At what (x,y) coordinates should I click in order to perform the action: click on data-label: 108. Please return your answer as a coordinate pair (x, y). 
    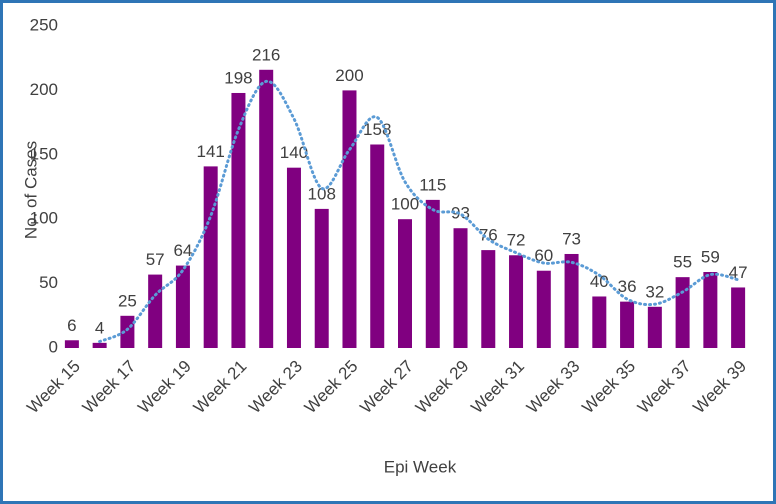
    Looking at the image, I should click on (322, 193).